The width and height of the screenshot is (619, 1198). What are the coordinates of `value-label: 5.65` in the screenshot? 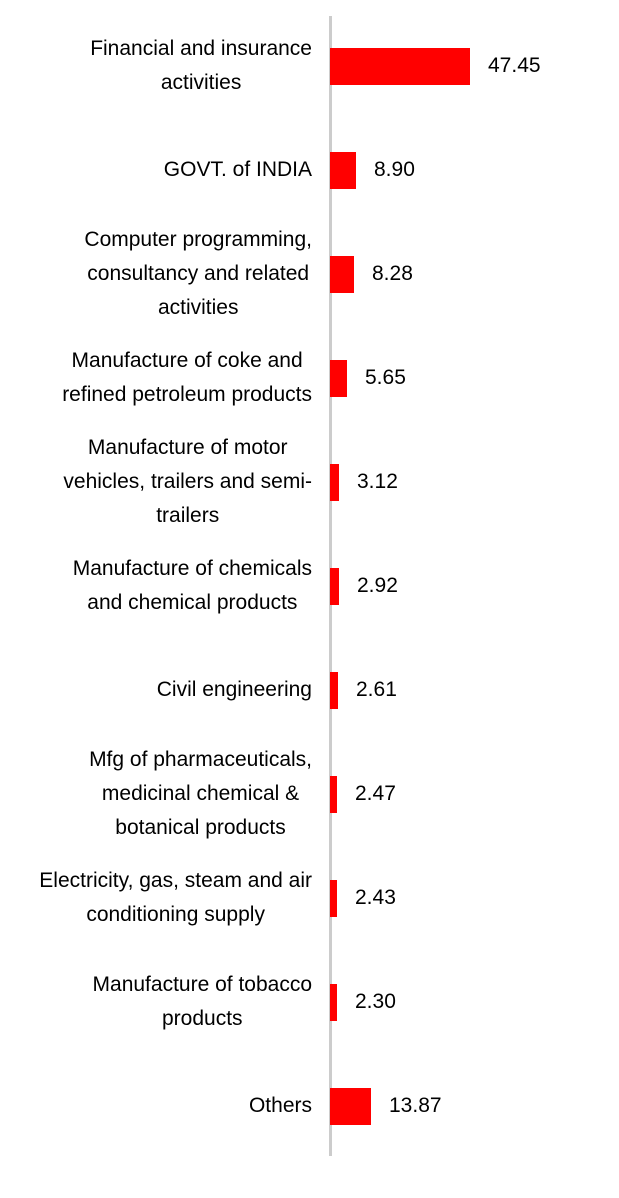 It's located at (385, 377).